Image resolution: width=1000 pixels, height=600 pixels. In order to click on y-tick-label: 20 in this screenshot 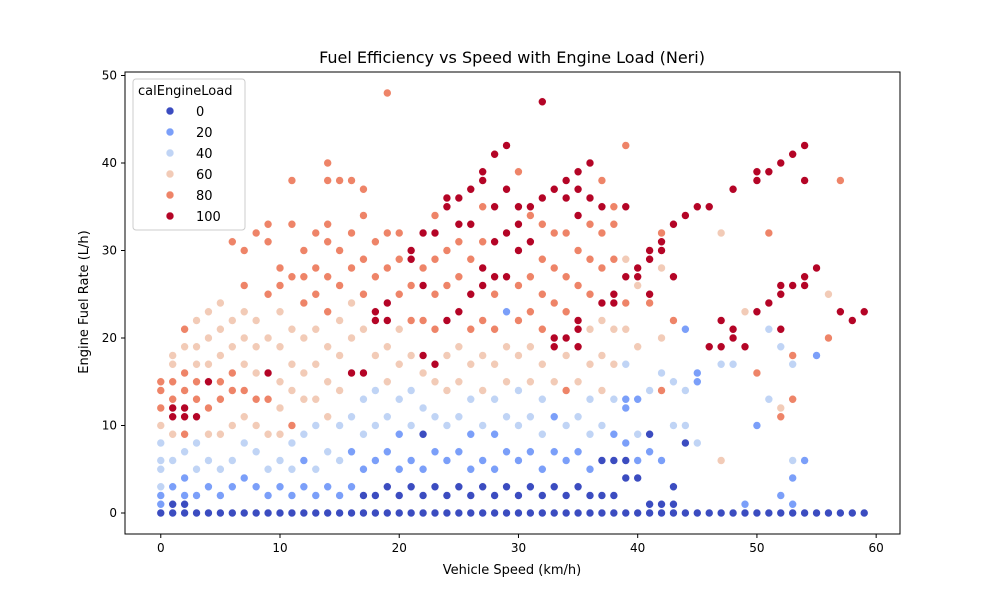, I will do `click(109, 338)`.